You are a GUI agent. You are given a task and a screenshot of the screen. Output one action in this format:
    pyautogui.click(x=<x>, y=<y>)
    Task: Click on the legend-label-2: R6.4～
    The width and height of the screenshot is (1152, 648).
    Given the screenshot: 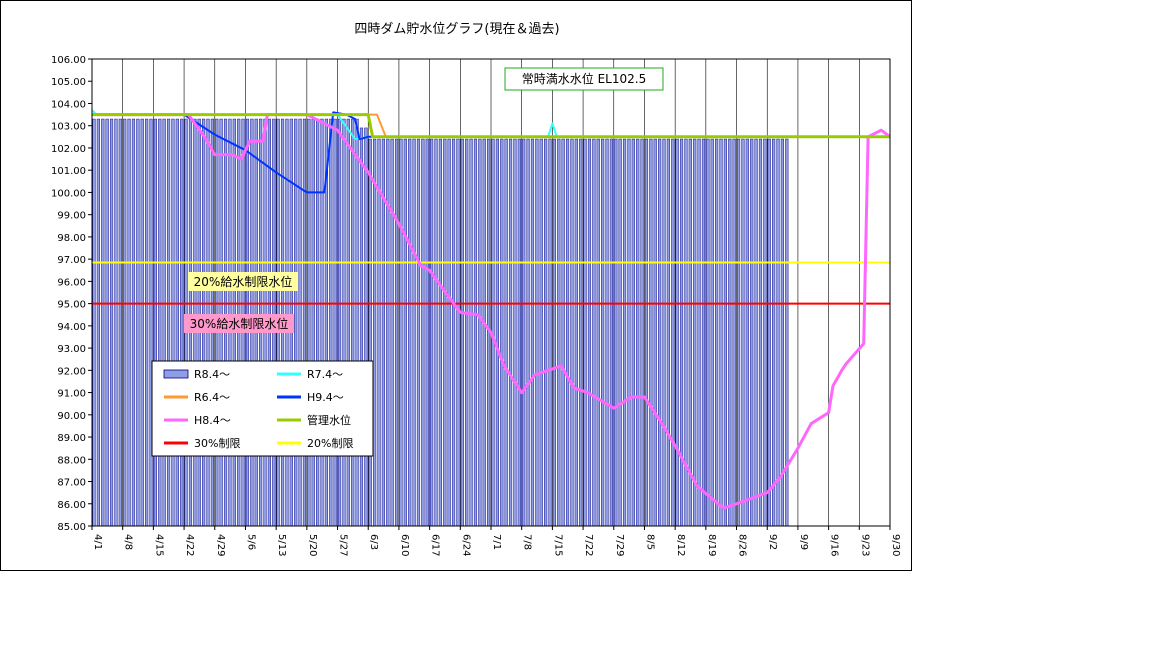 What is the action you would take?
    pyautogui.click(x=212, y=397)
    